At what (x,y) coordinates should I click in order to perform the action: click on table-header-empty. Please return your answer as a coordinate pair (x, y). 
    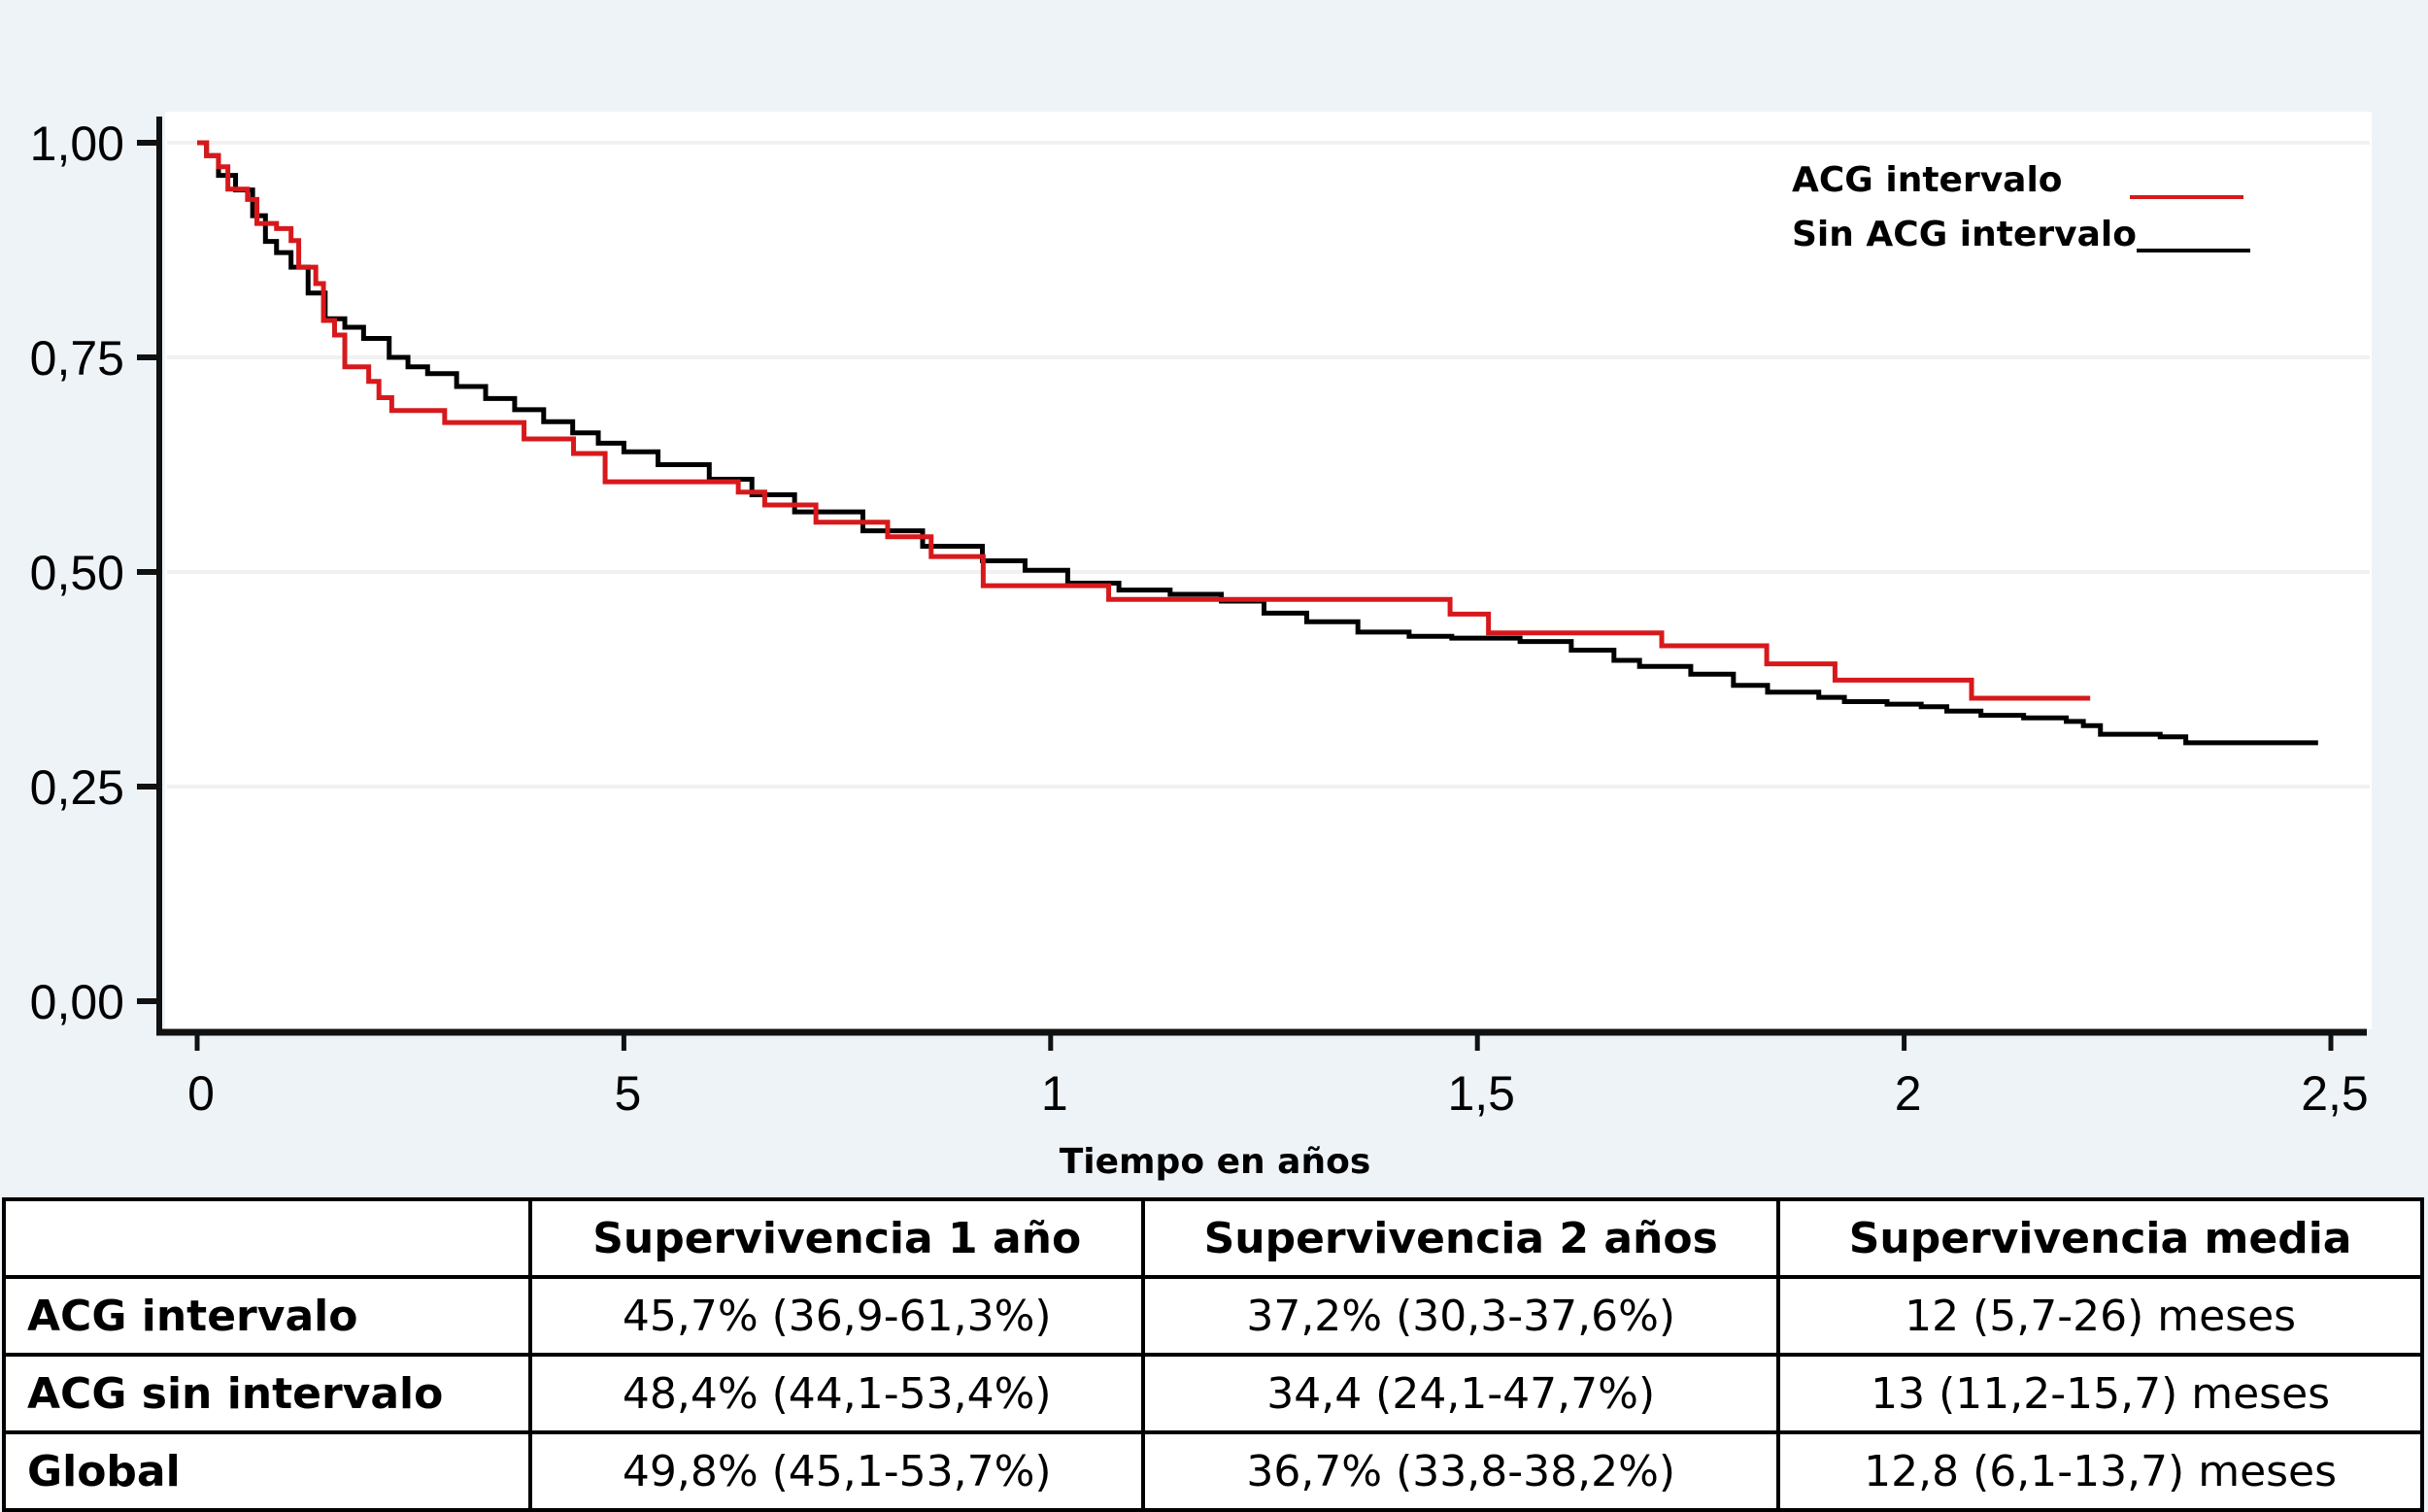
    Looking at the image, I should click on (267, 1238).